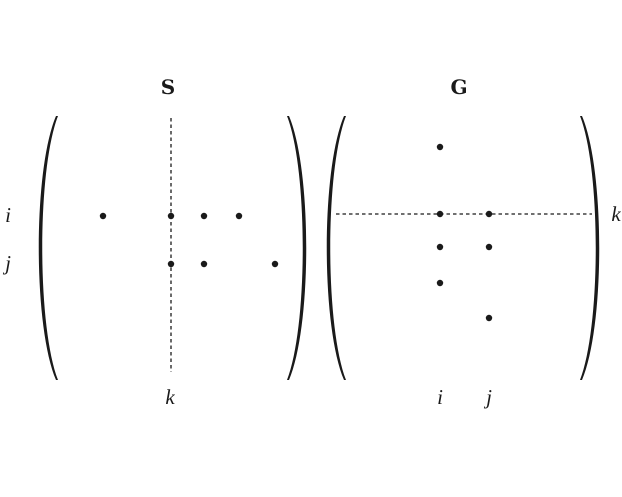  Describe the element at coordinates (297, 248) in the screenshot. I see `matrix-s-right-paren` at that location.